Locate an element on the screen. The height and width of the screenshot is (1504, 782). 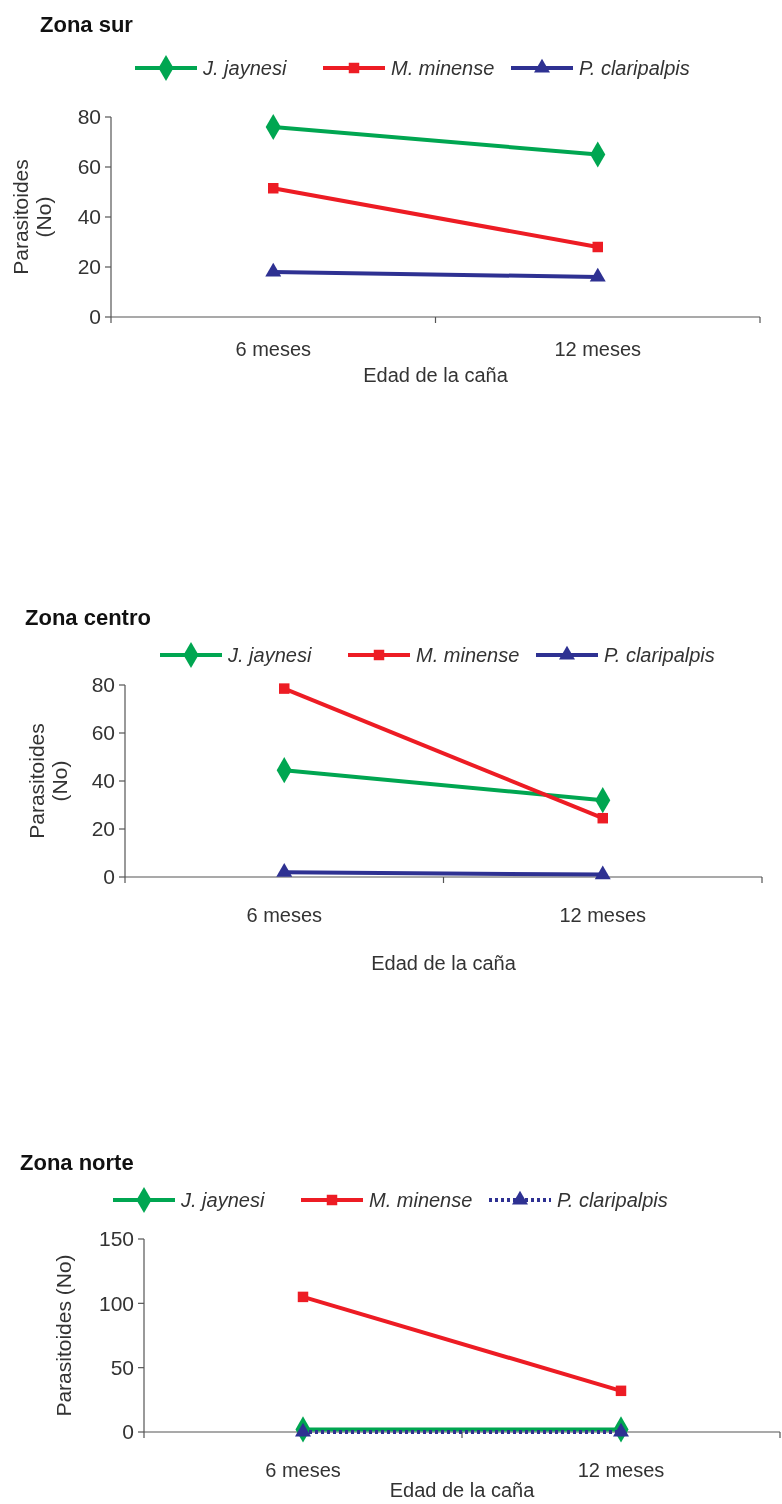
y-tick-label: 100 is located at coordinates (116, 1303).